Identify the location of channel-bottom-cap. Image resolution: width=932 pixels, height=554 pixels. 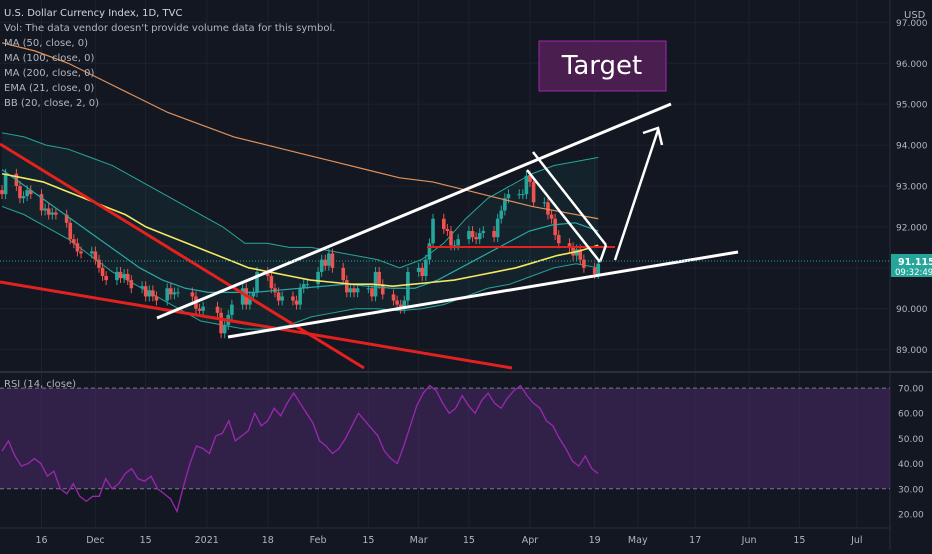
(603, 253).